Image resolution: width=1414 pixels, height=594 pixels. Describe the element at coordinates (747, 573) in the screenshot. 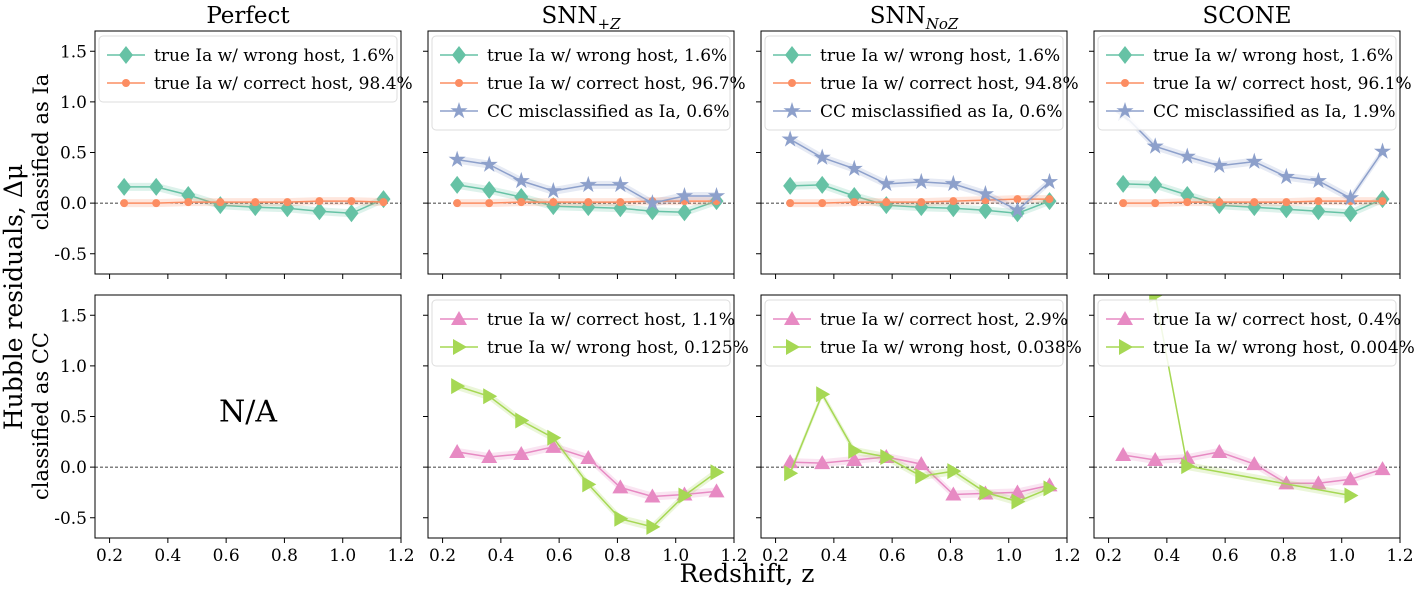

I see `x-axis-label: Redshift, z` at that location.